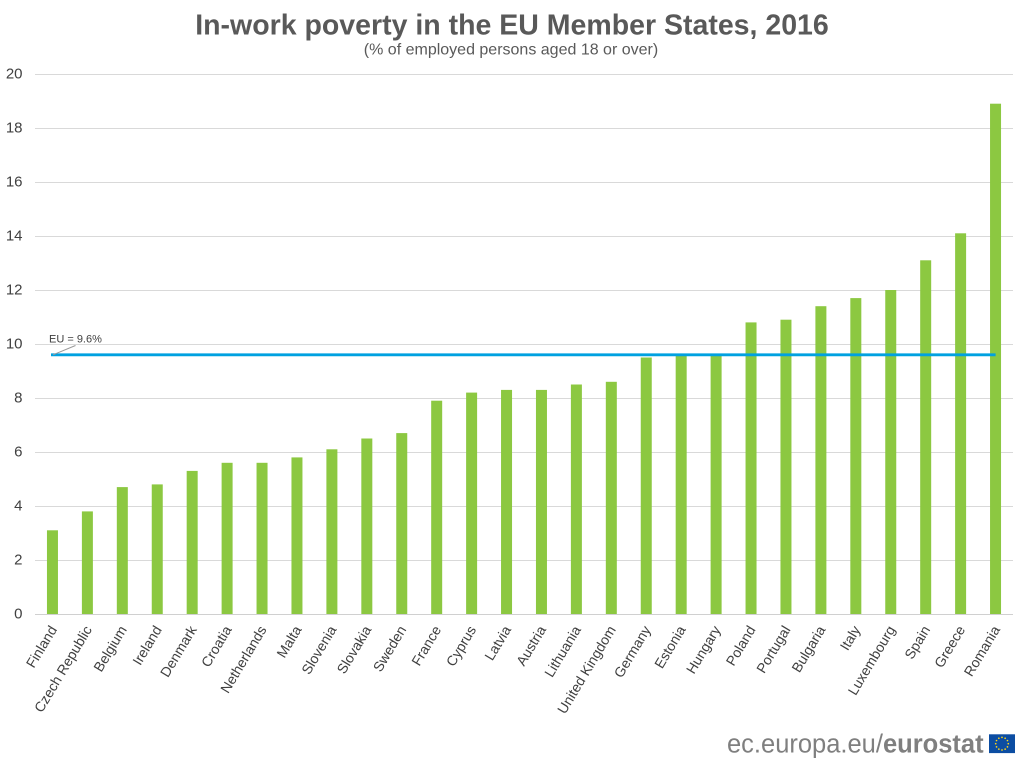 Image resolution: width=1024 pixels, height=773 pixels. Describe the element at coordinates (773, 649) in the screenshot. I see `svg-text: Portugal` at that location.